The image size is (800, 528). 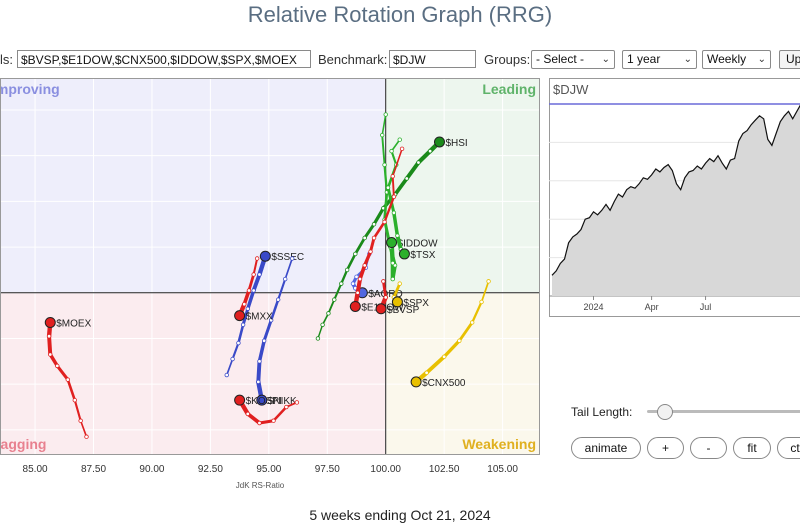 What do you see at coordinates (210, 469) in the screenshot?
I see `x-tick-label: 92.50` at bounding box center [210, 469].